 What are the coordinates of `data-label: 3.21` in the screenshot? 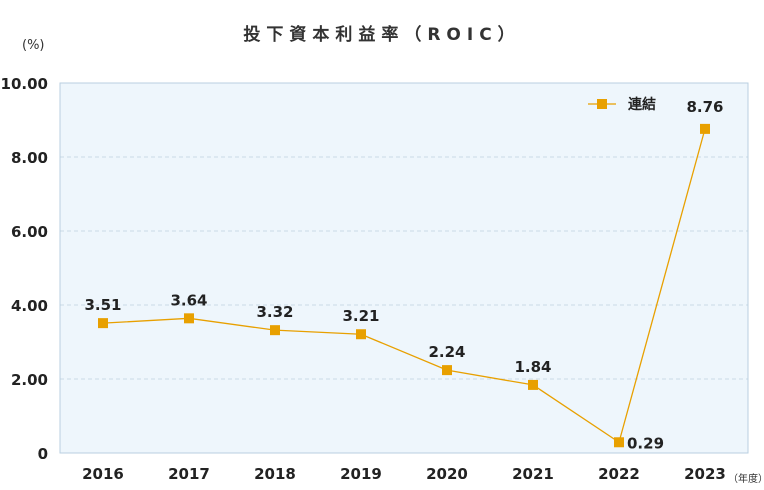 It's located at (360, 316).